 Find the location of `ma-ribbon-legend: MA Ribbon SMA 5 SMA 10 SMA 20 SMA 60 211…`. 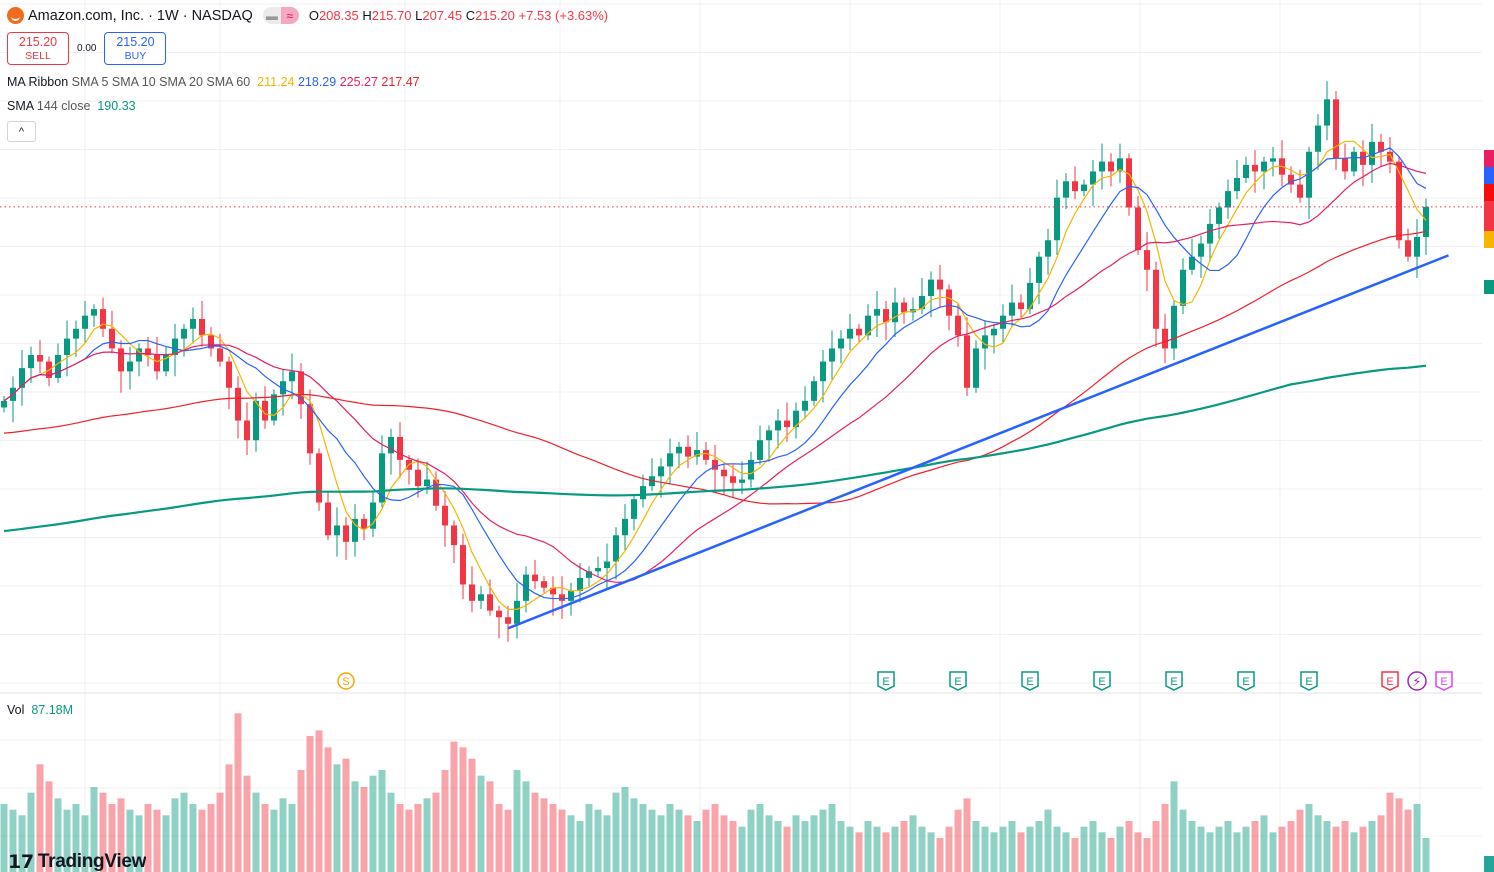

ma-ribbon-legend: MA Ribbon SMA 5 SMA 10 SMA 20 SMA 60 211… is located at coordinates (213, 82).